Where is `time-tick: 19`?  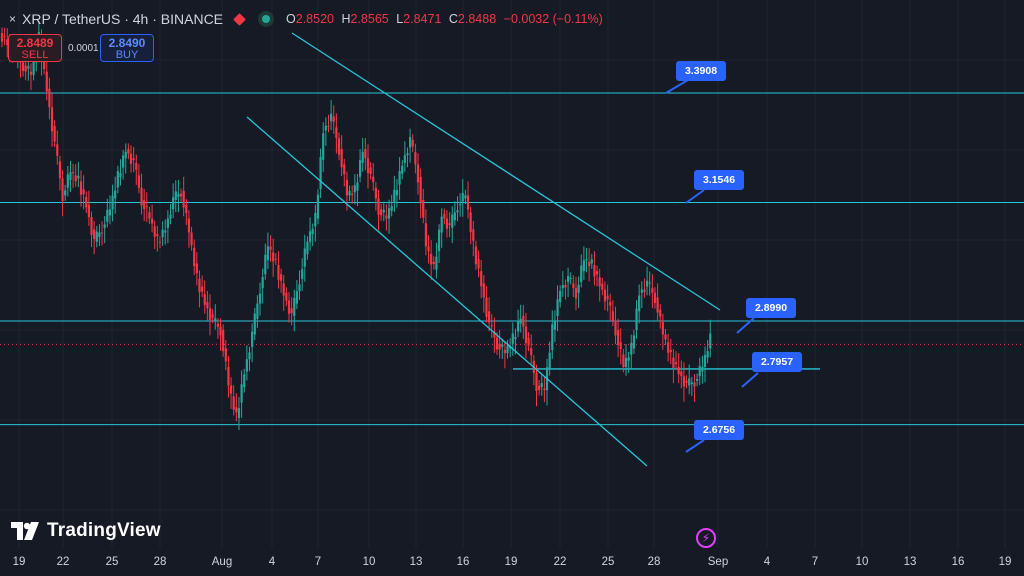
time-tick: 19 is located at coordinates (1005, 562).